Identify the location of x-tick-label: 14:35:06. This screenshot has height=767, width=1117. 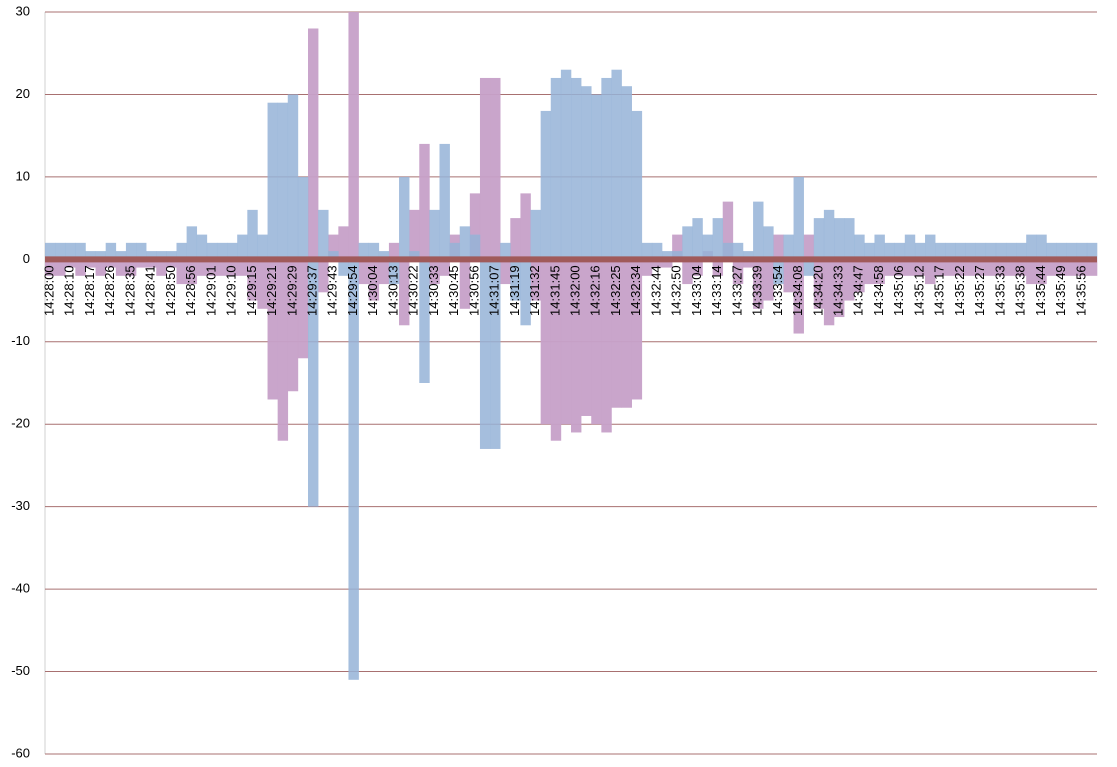
(898, 290).